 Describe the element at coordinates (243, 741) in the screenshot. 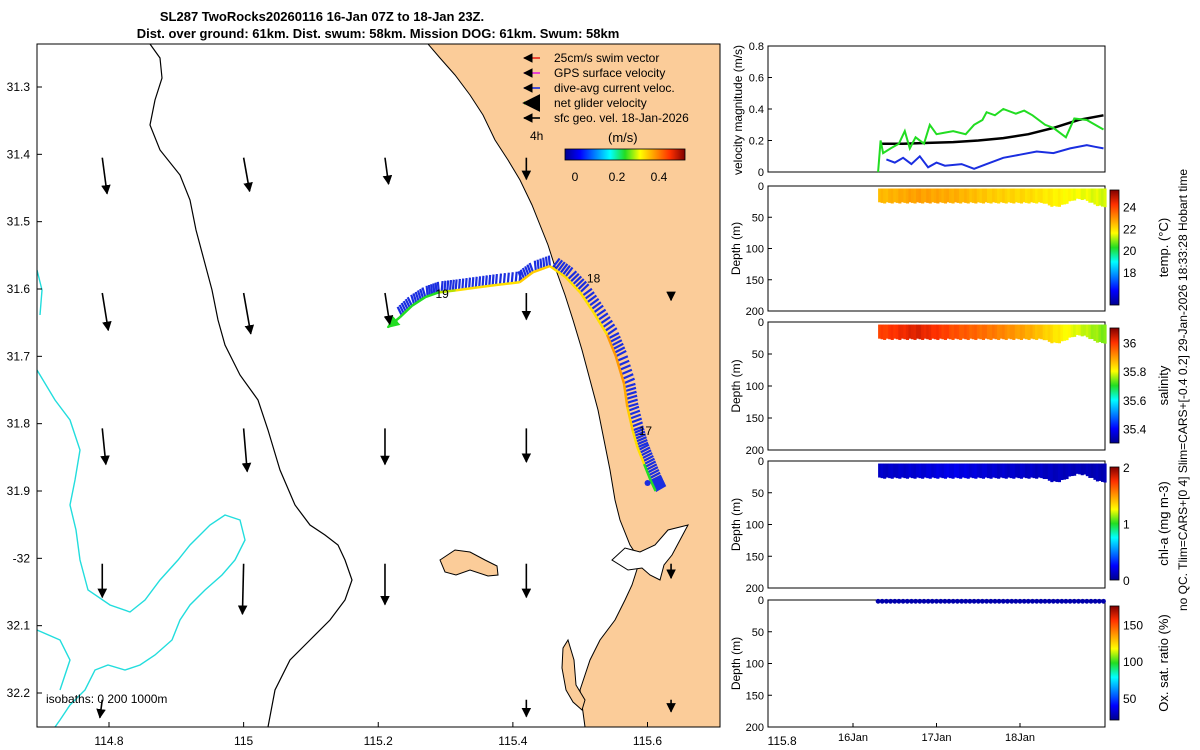

I see `map-x-tick-label: 115` at that location.